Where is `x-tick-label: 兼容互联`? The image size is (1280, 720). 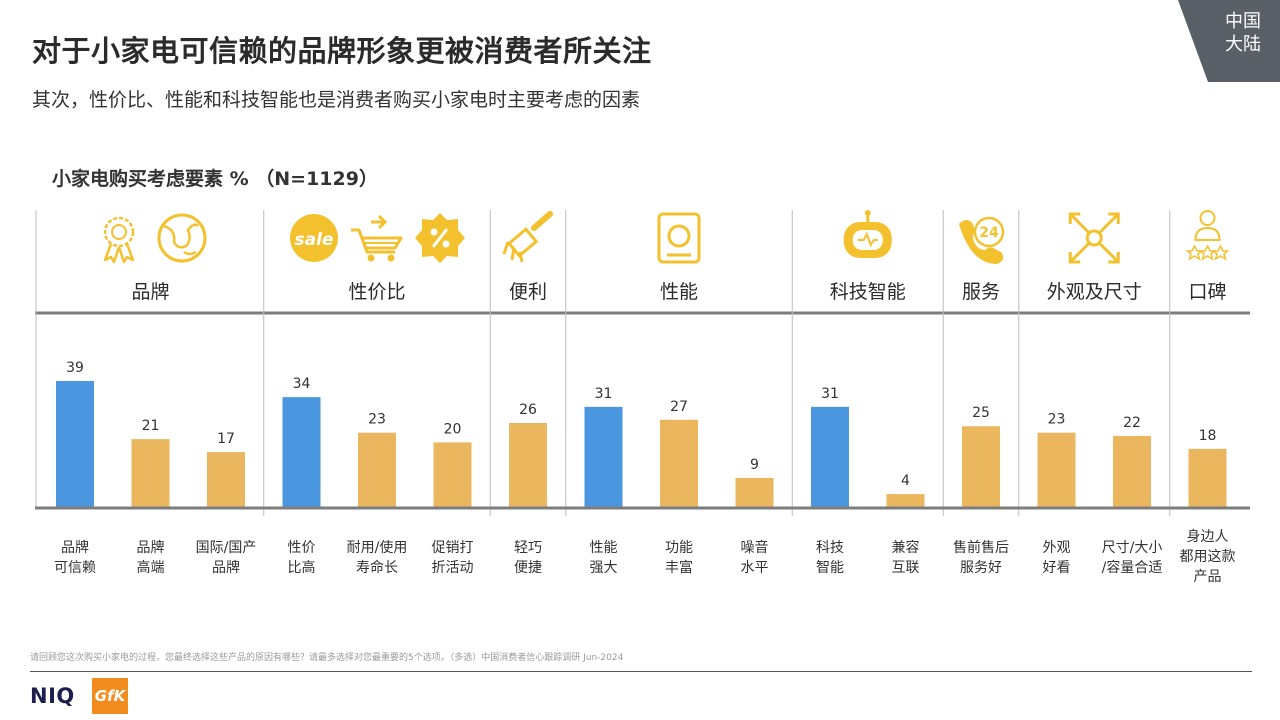 x-tick-label: 兼容互联 is located at coordinates (906, 557).